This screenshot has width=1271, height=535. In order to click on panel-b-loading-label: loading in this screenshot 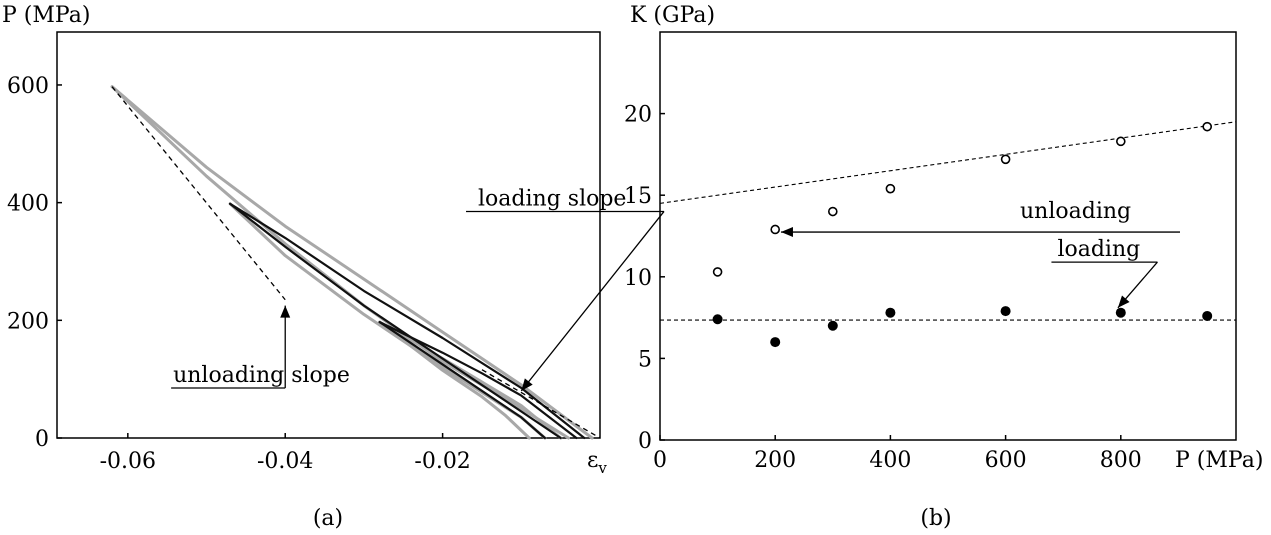, I will do `click(1098, 249)`.